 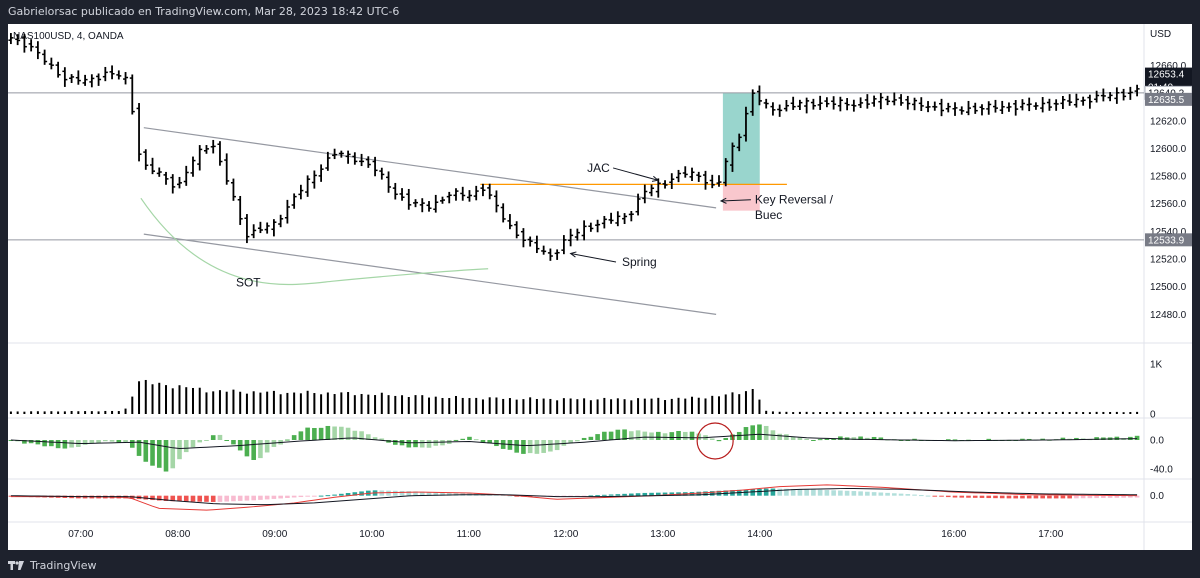 What do you see at coordinates (639, 262) in the screenshot?
I see `chart-annotation: Spring` at bounding box center [639, 262].